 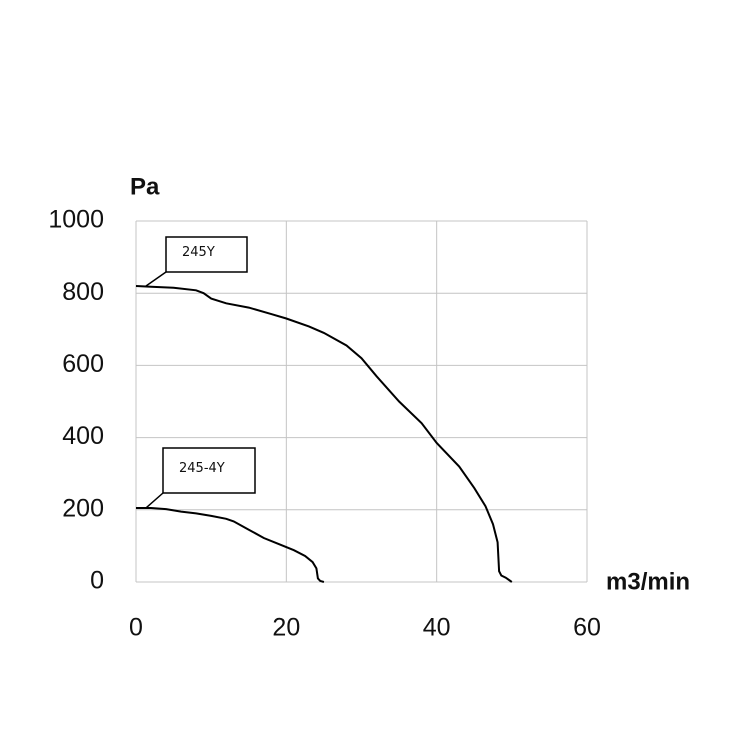 I want to click on series-line, so click(x=230, y=545).